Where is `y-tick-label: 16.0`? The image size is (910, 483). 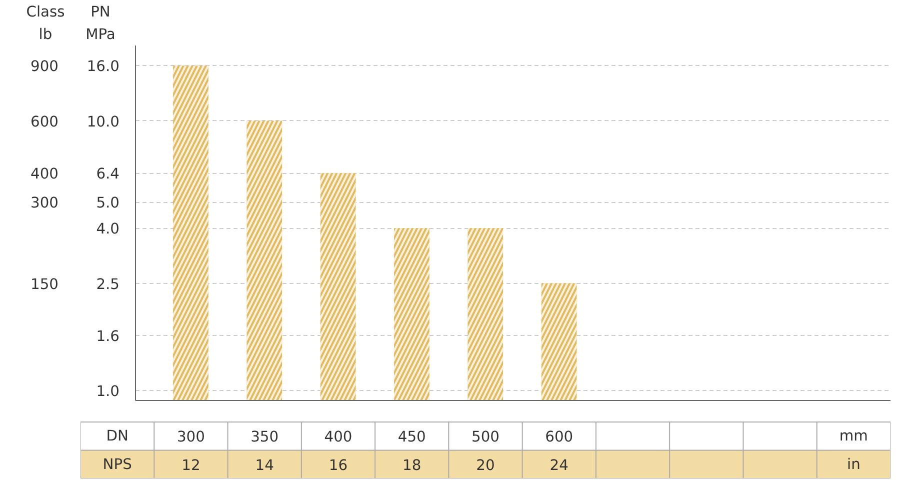 y-tick-label: 16.0 is located at coordinates (103, 67).